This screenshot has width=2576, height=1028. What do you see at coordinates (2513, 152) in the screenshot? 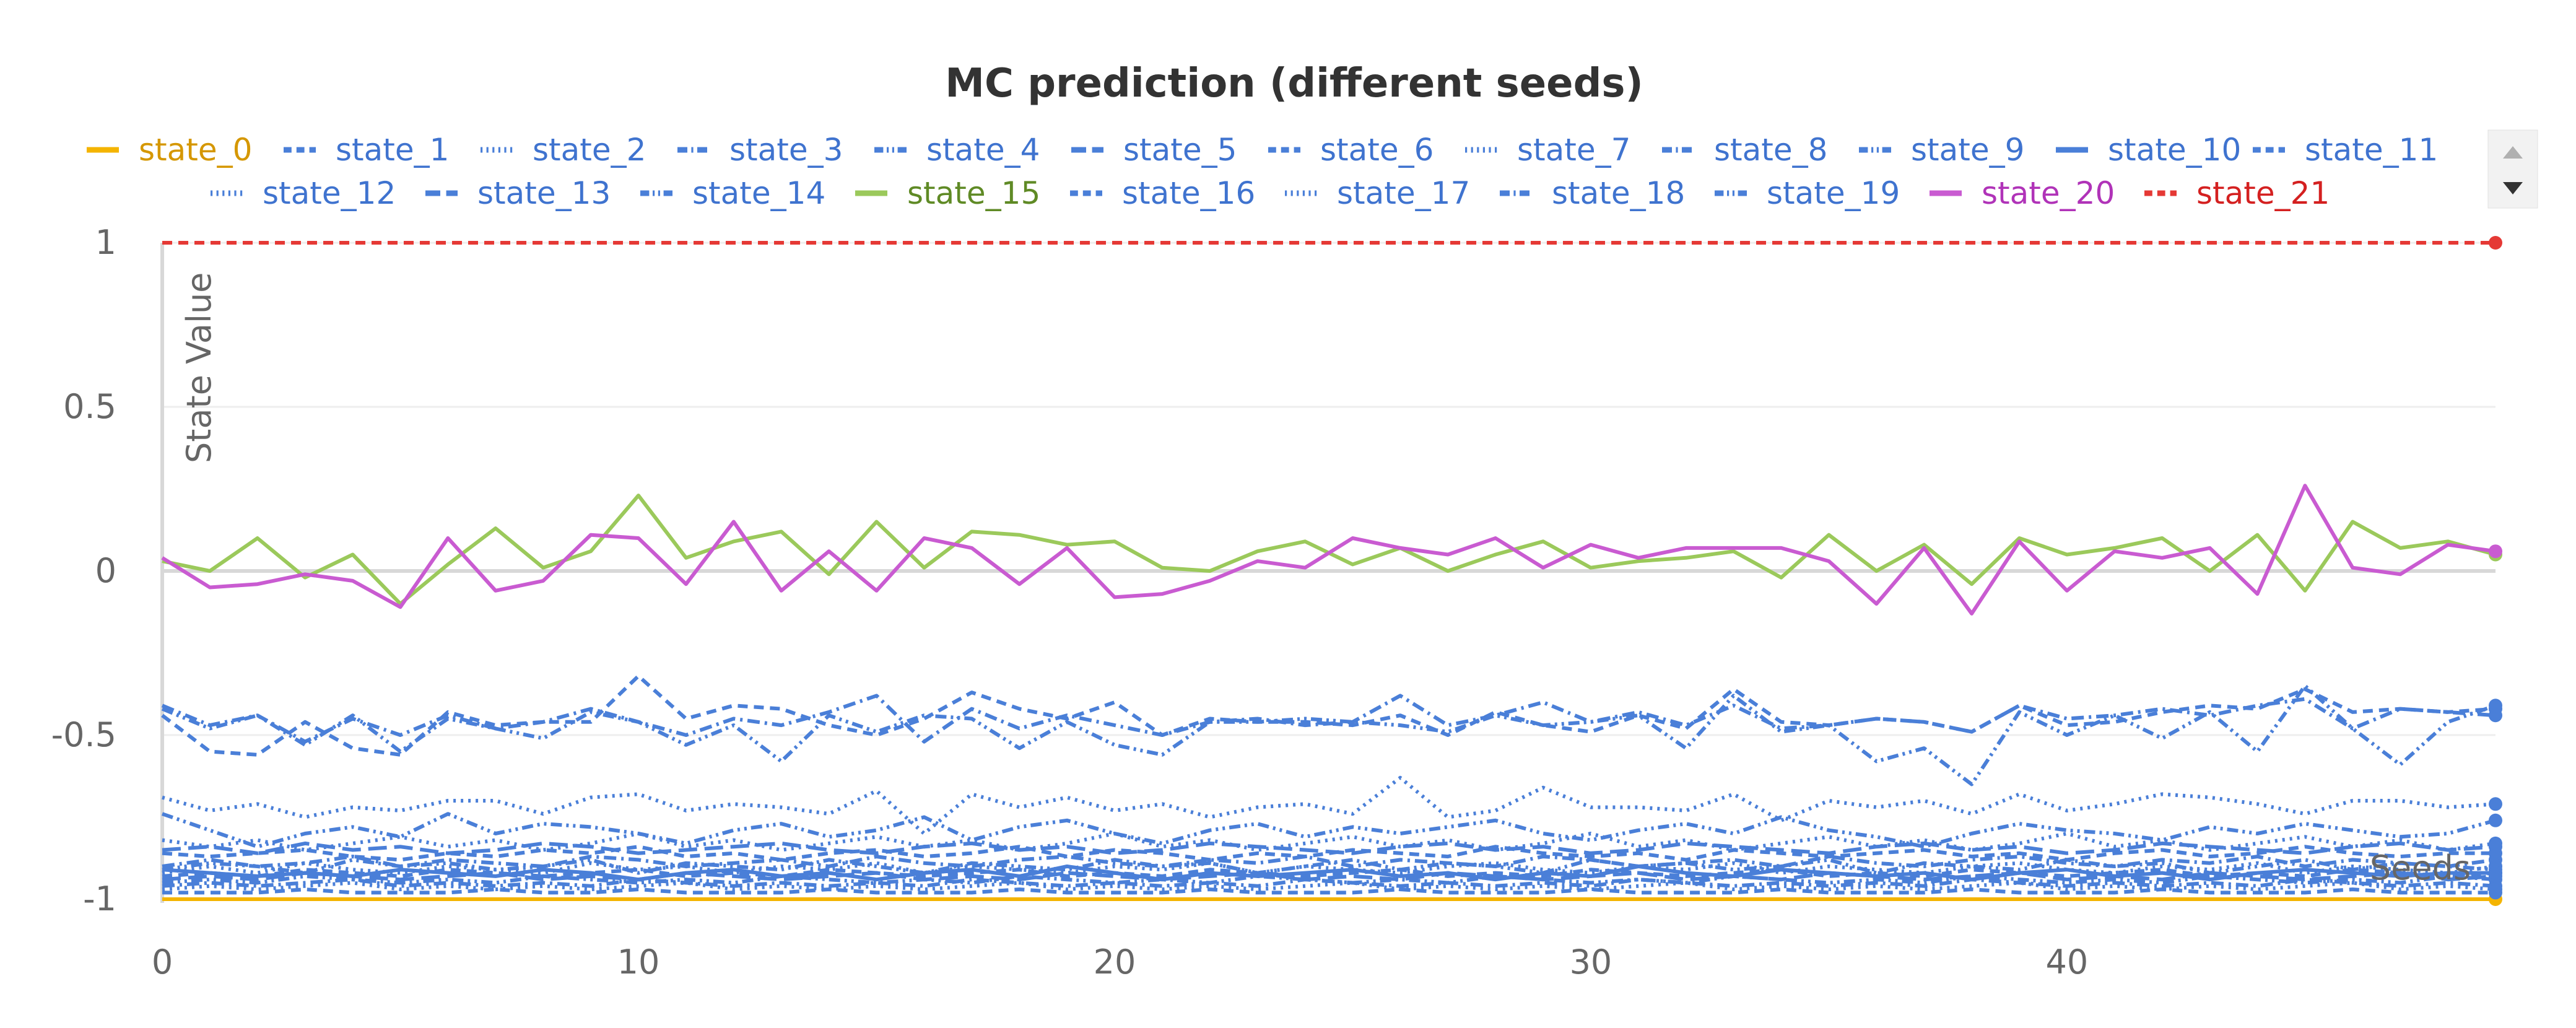
I see `triangle-up-icon` at bounding box center [2513, 152].